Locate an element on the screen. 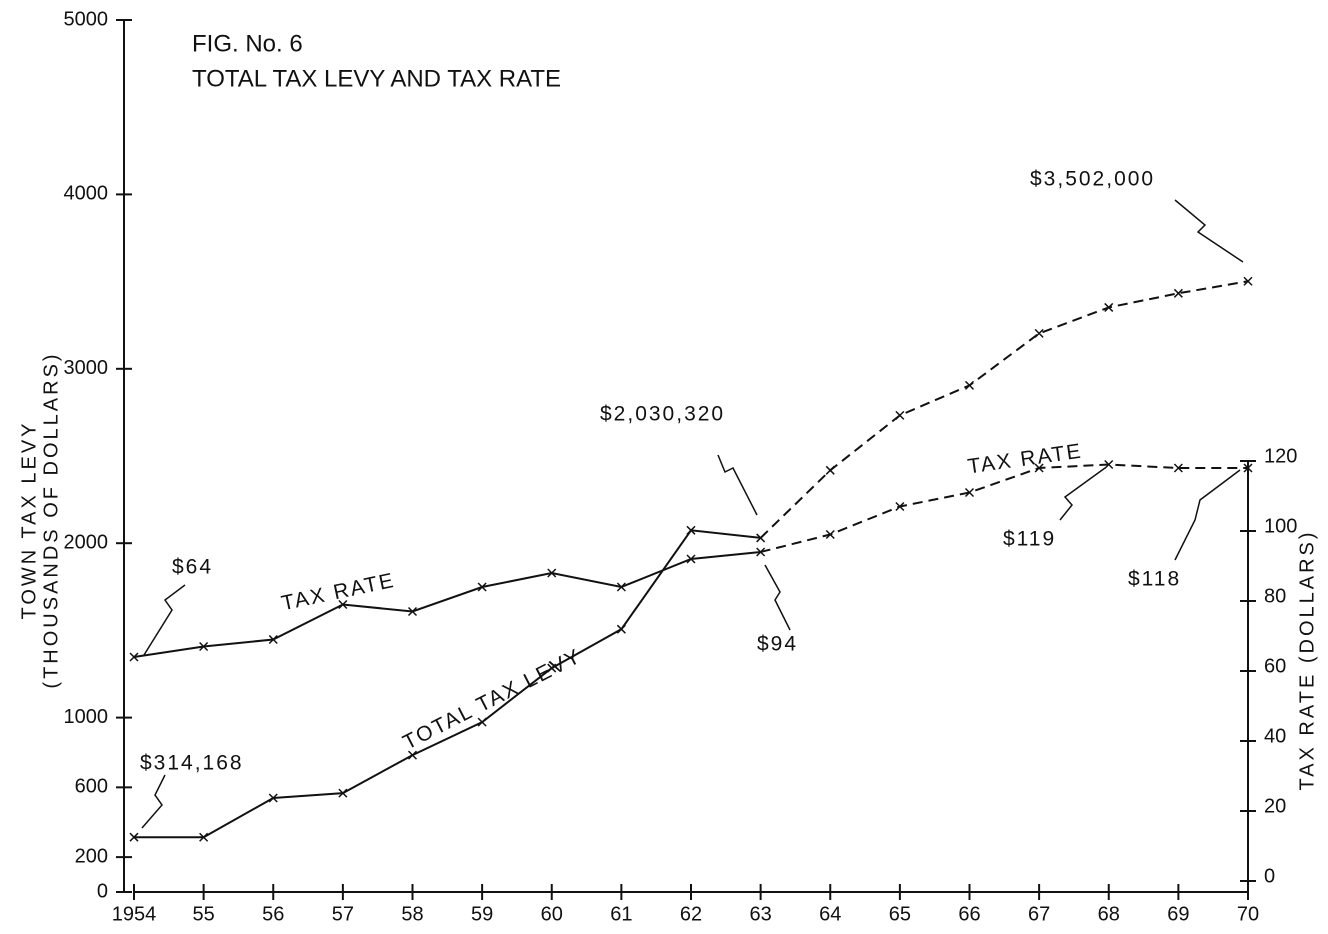 The height and width of the screenshot is (934, 1328). y-tick-label: 2000 is located at coordinates (86, 542).